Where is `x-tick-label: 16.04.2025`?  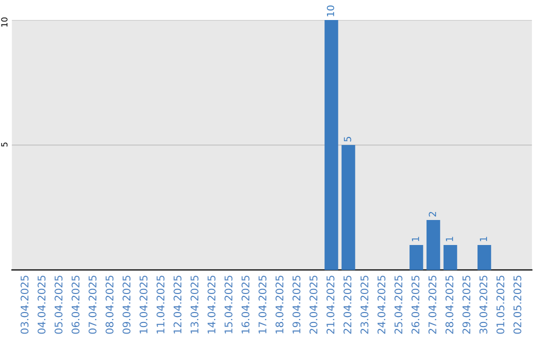
x-tick-label: 16.04.2025 is located at coordinates (246, 305).